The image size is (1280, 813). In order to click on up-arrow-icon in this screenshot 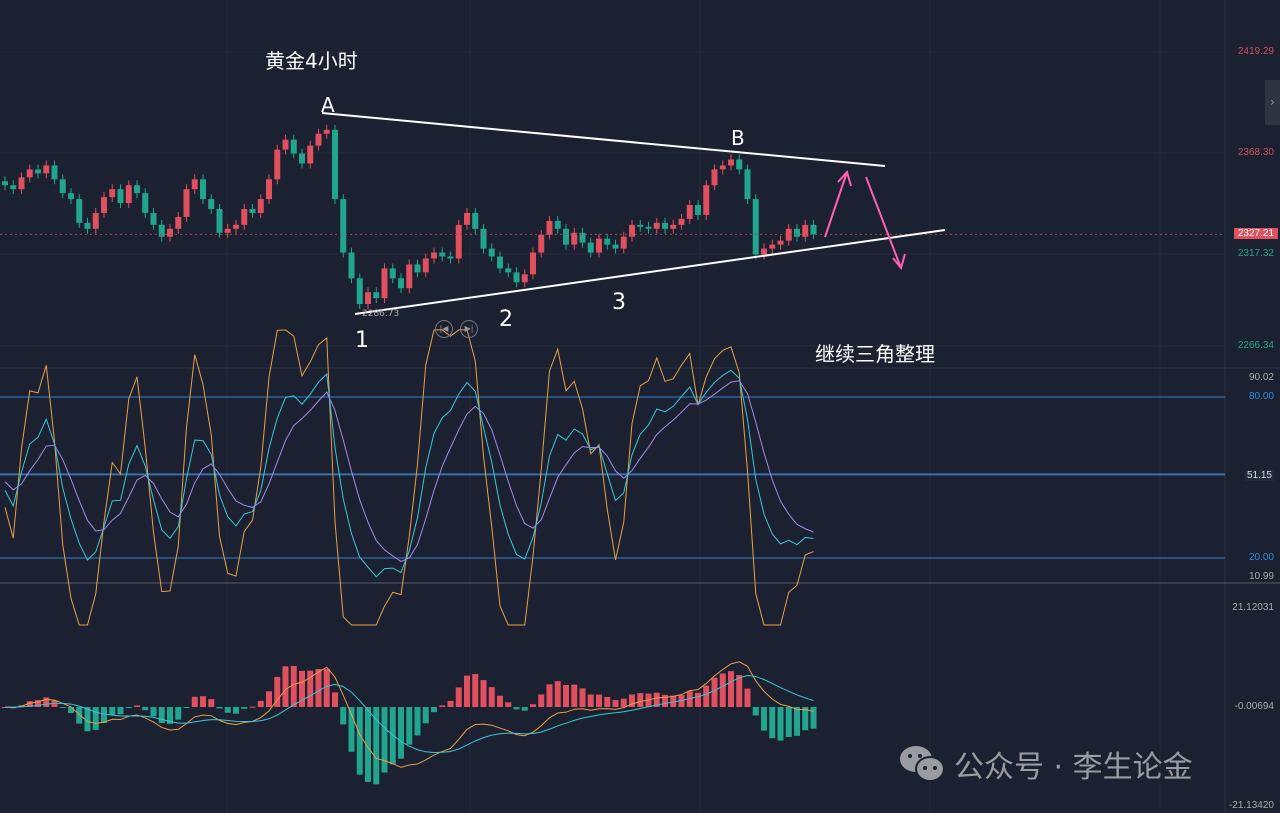, I will do `click(838, 203)`.